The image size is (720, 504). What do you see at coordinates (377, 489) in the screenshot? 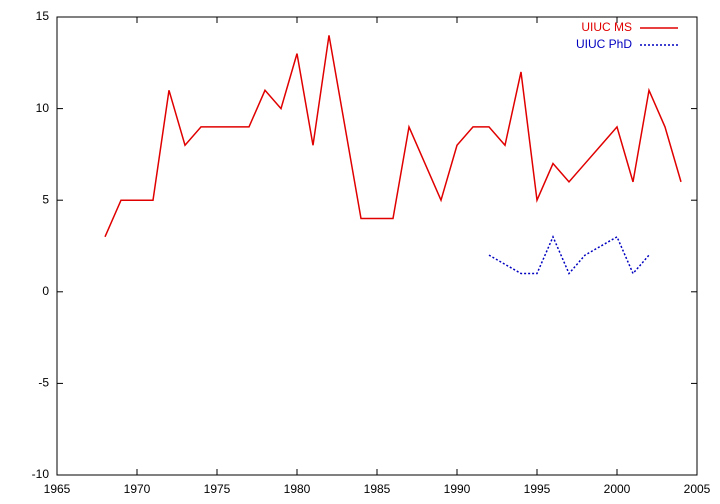
I see `x-tick-label: 1985` at bounding box center [377, 489].